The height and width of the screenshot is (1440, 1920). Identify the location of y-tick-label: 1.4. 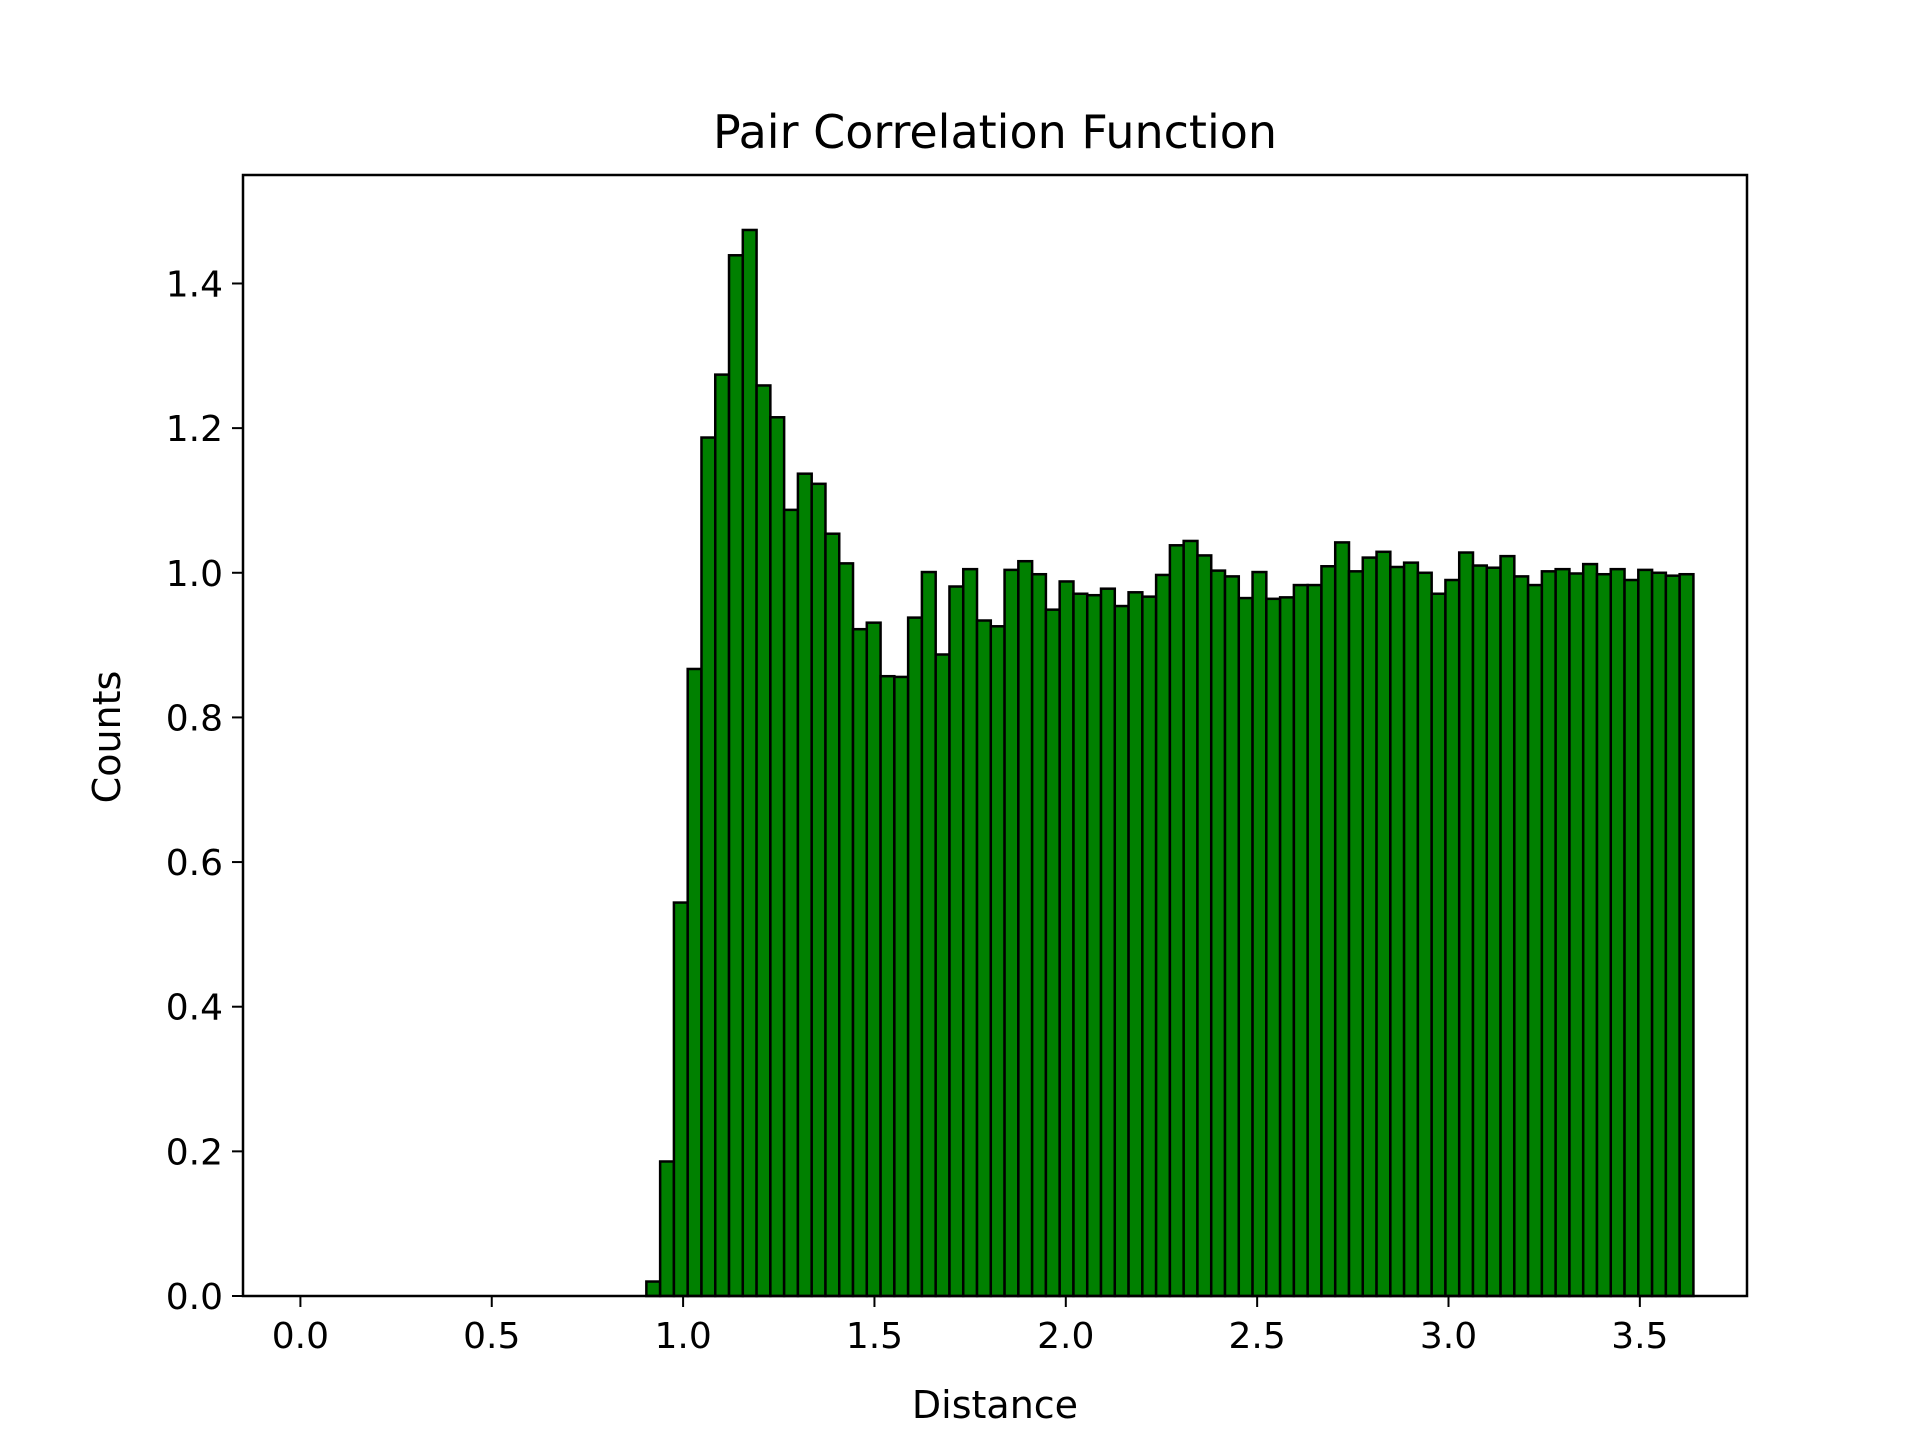
(194, 284).